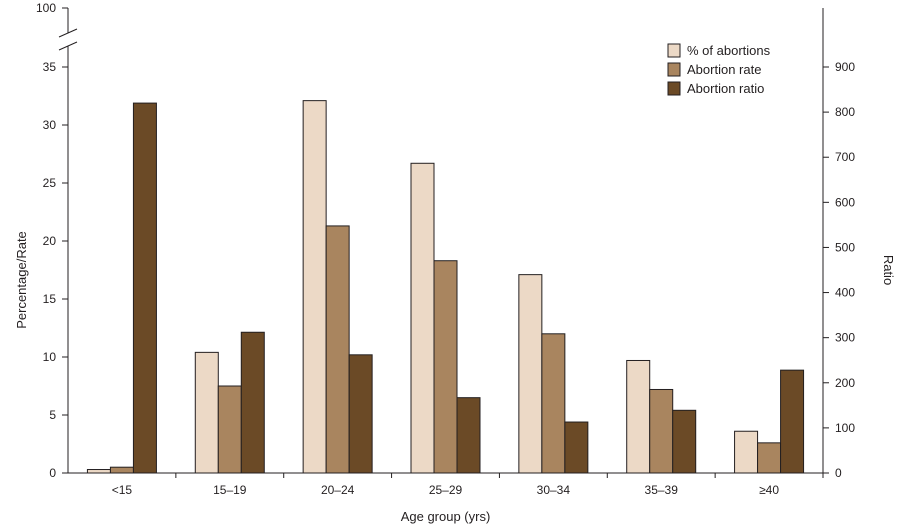 This screenshot has width=912, height=529. Describe the element at coordinates (845, 247) in the screenshot. I see `y2-tick-label: 500` at that location.